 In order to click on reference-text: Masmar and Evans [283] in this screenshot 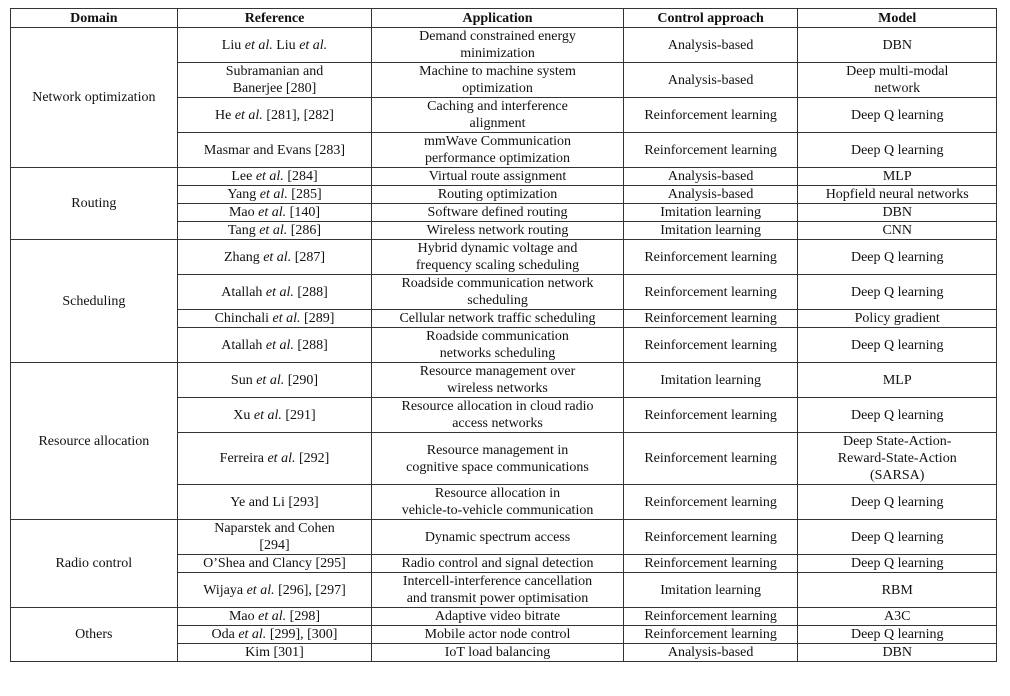, I will do `click(274, 150)`.